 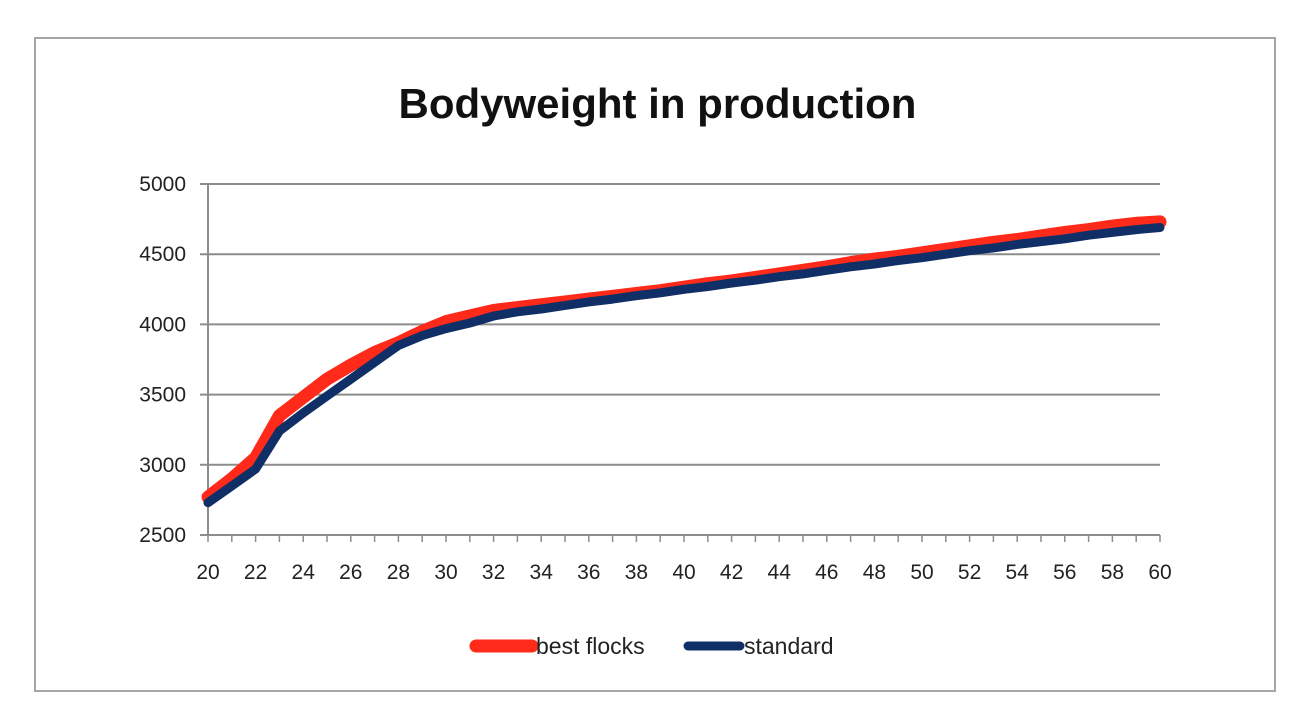 What do you see at coordinates (826, 572) in the screenshot?
I see `x-tick-label: 46` at bounding box center [826, 572].